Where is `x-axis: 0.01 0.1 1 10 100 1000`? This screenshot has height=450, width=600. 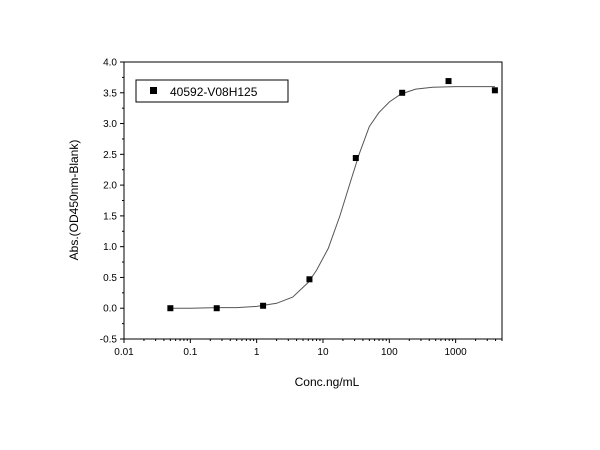 x-axis: 0.01 0.1 1 10 100 1000 is located at coordinates (308, 348).